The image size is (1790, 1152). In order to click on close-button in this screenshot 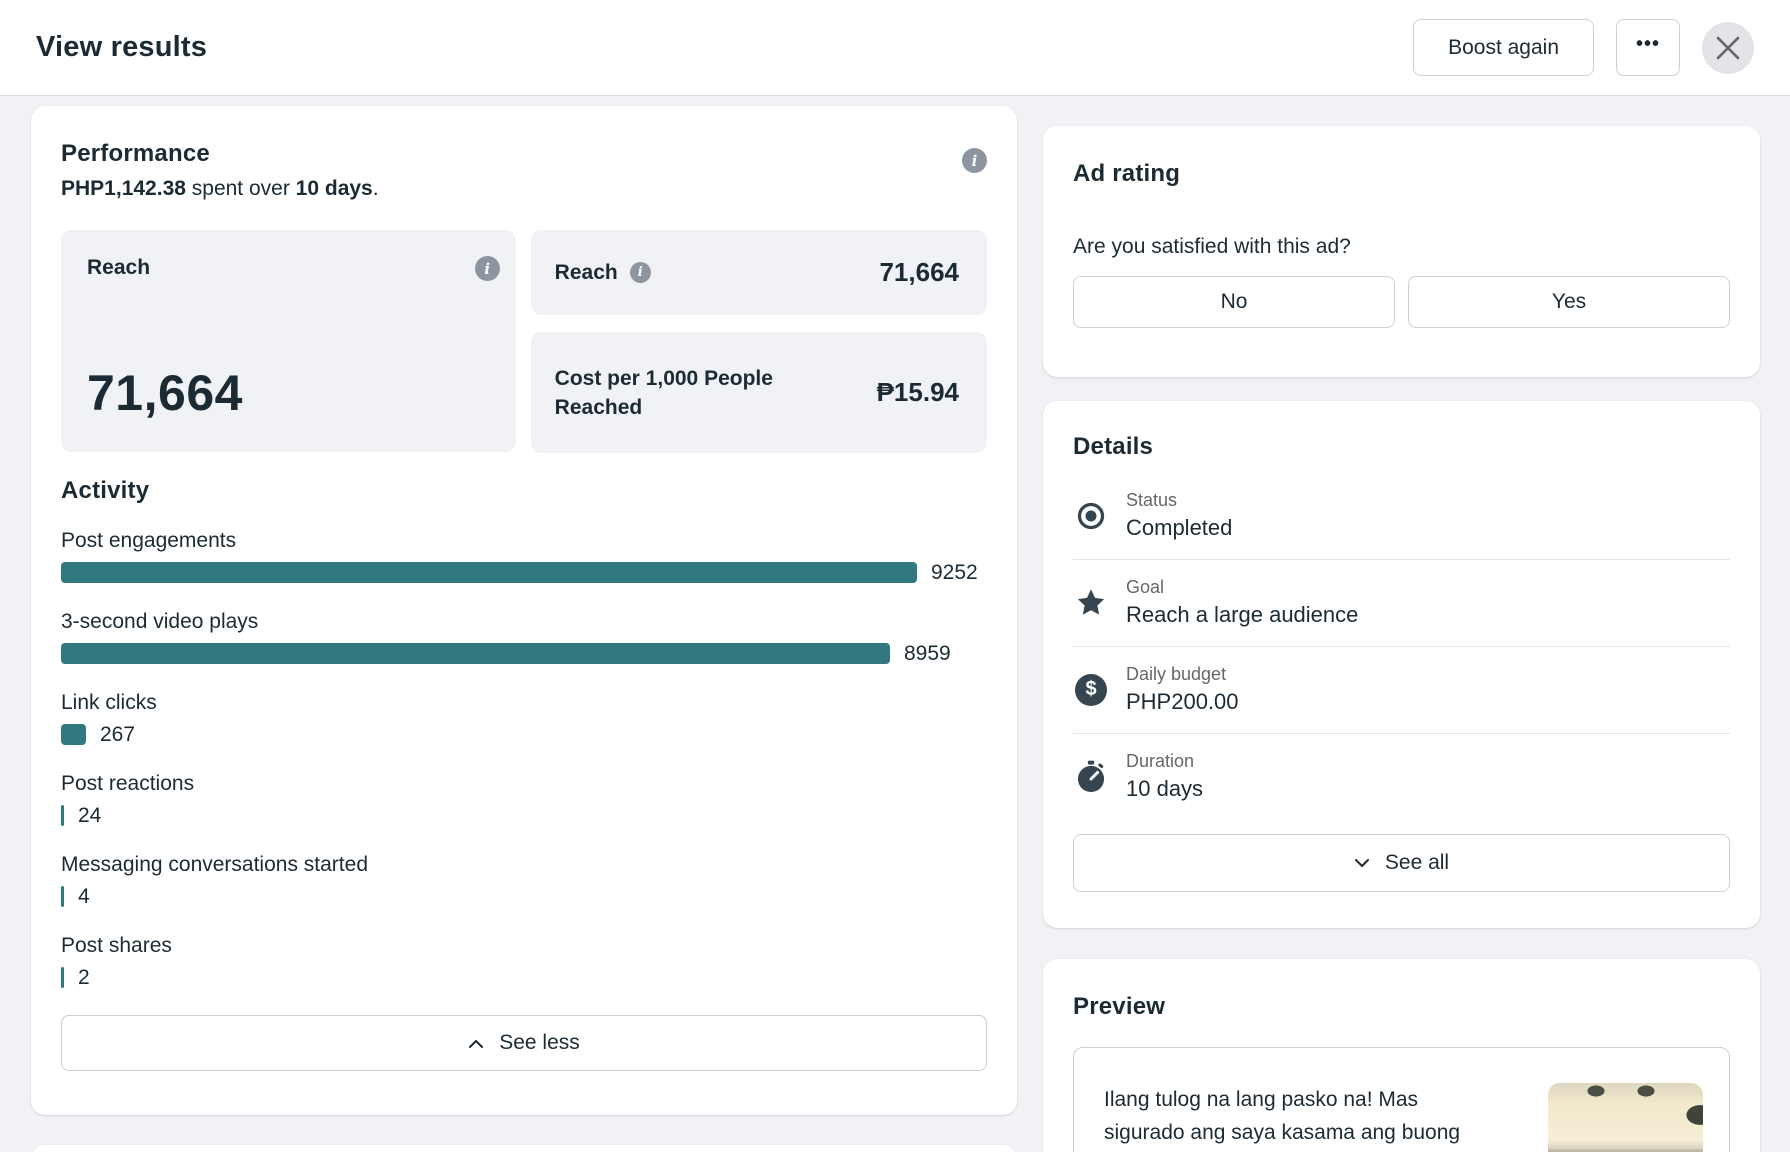, I will do `click(1728, 47)`.